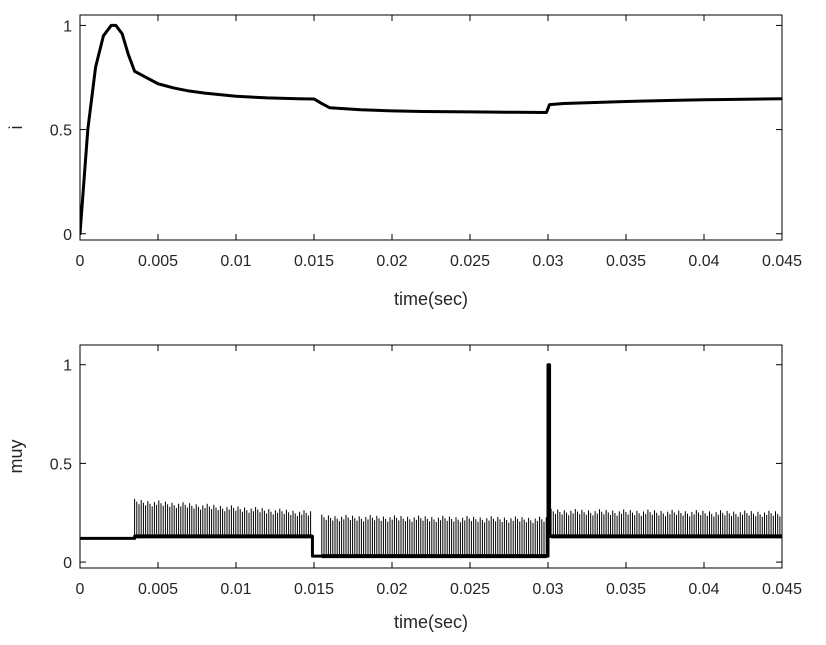 The width and height of the screenshot is (826, 645). What do you see at coordinates (16, 456) in the screenshot?
I see `y-axis-label: muy` at bounding box center [16, 456].